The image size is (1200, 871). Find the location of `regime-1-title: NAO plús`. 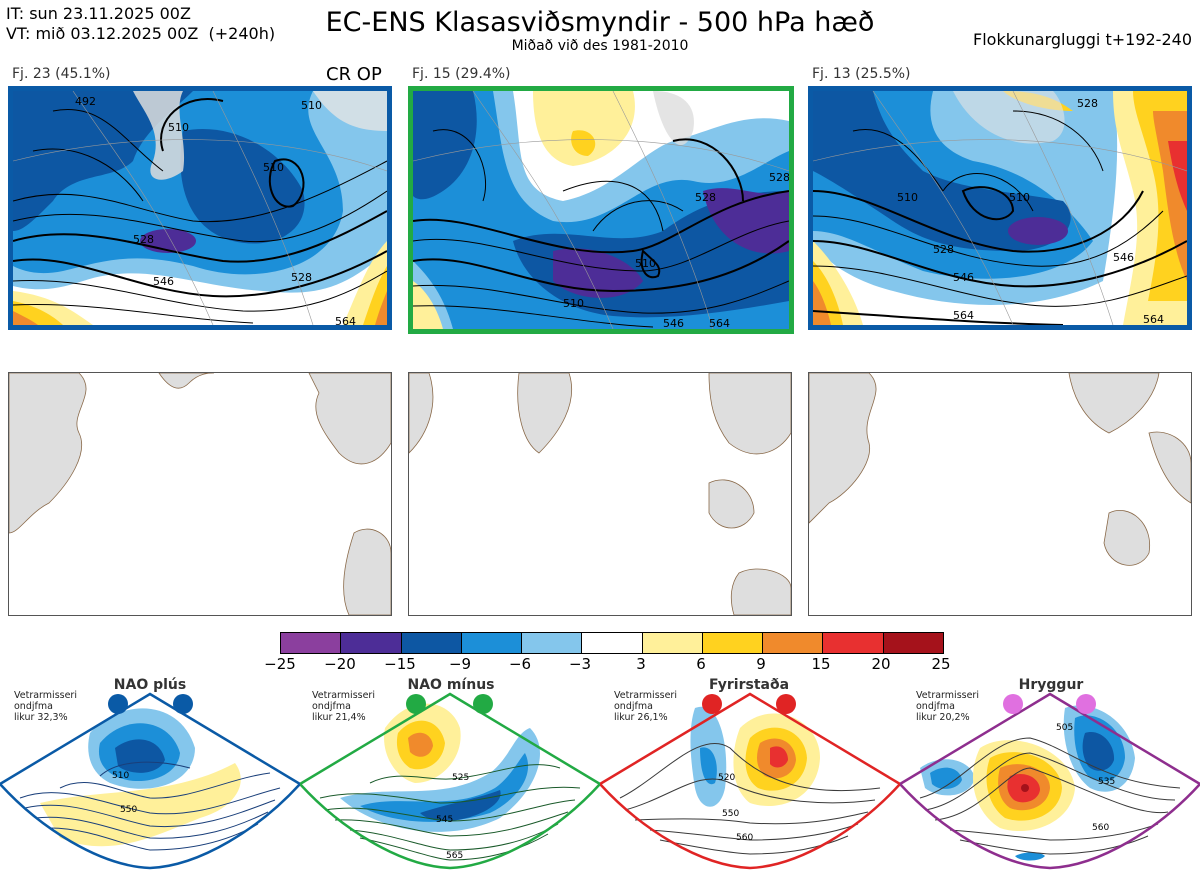

regime-1-title: NAO plús is located at coordinates (150, 685).